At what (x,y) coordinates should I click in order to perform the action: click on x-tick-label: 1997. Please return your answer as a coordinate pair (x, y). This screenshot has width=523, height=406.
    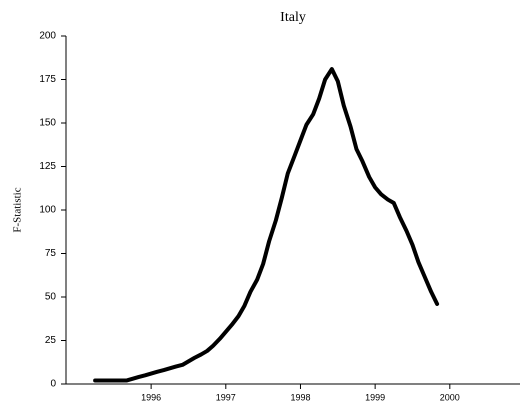
    Looking at the image, I should click on (226, 397).